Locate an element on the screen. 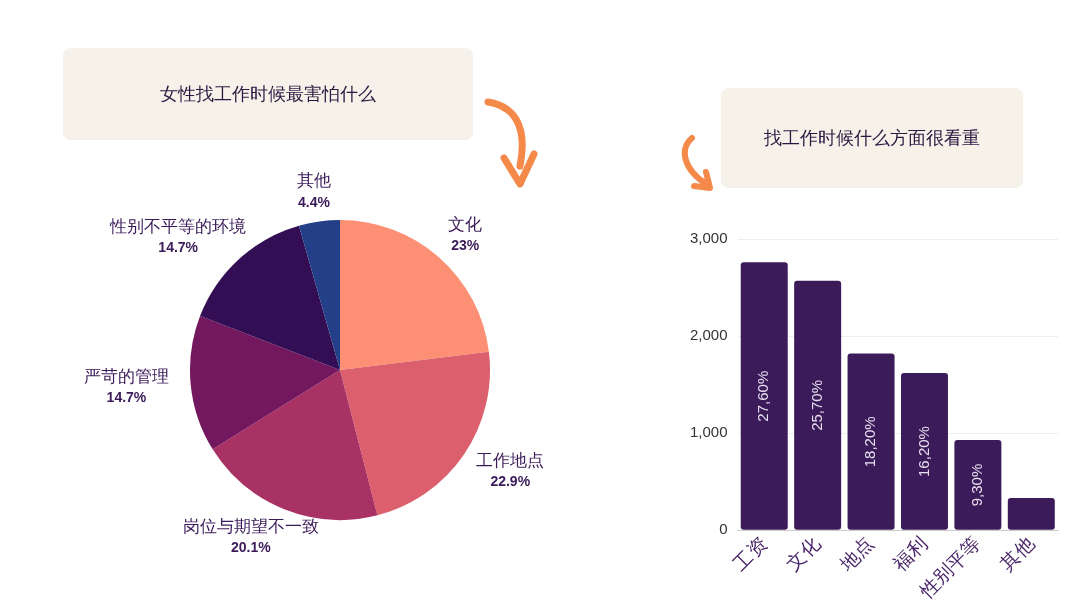  slice-label: 文化 is located at coordinates (465, 224).